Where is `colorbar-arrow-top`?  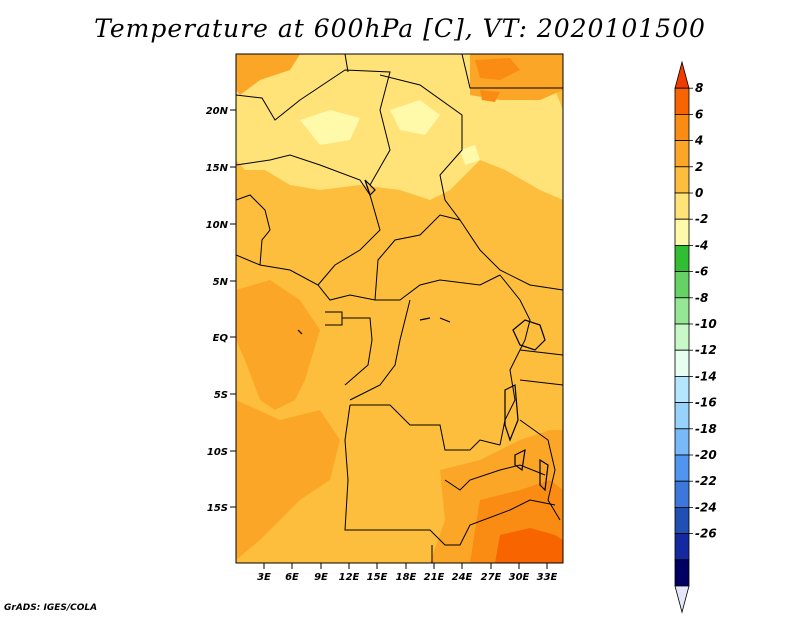
colorbar-arrow-top is located at coordinates (682, 74).